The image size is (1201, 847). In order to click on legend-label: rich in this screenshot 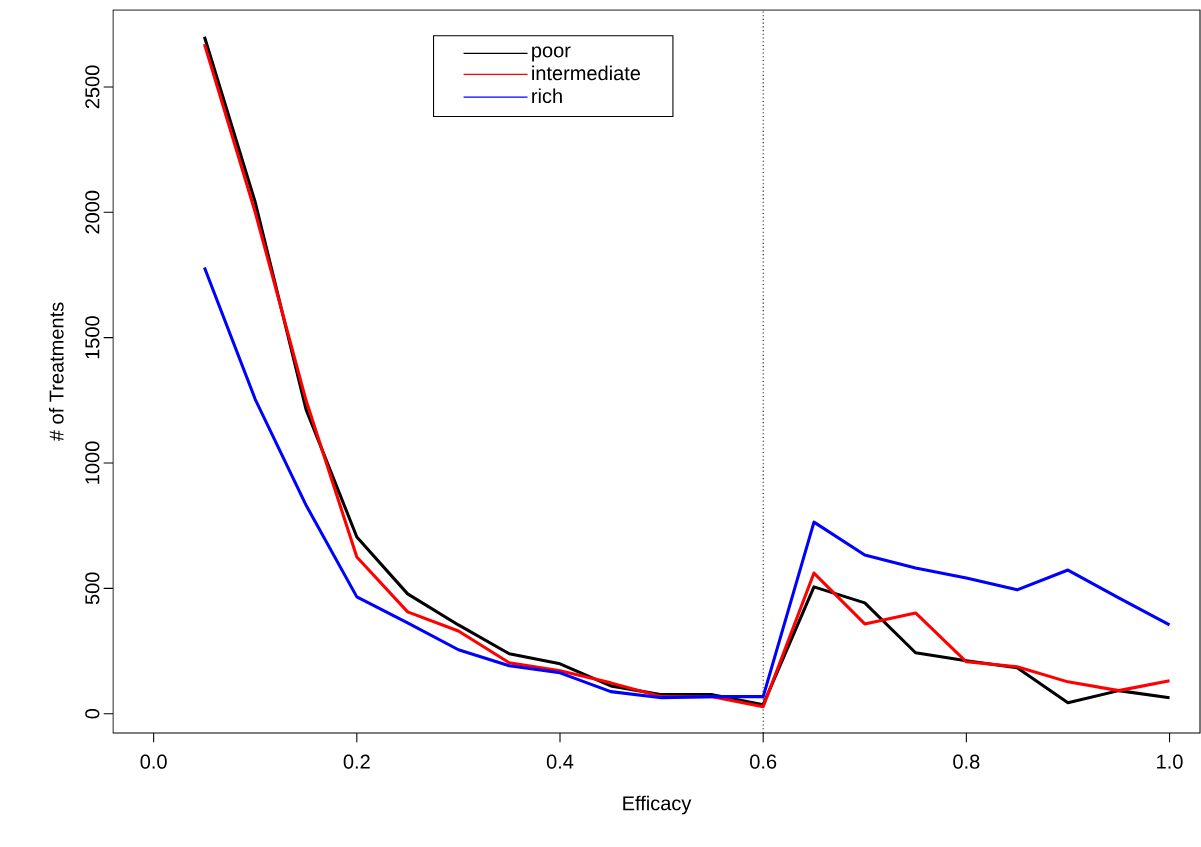, I will do `click(547, 96)`.